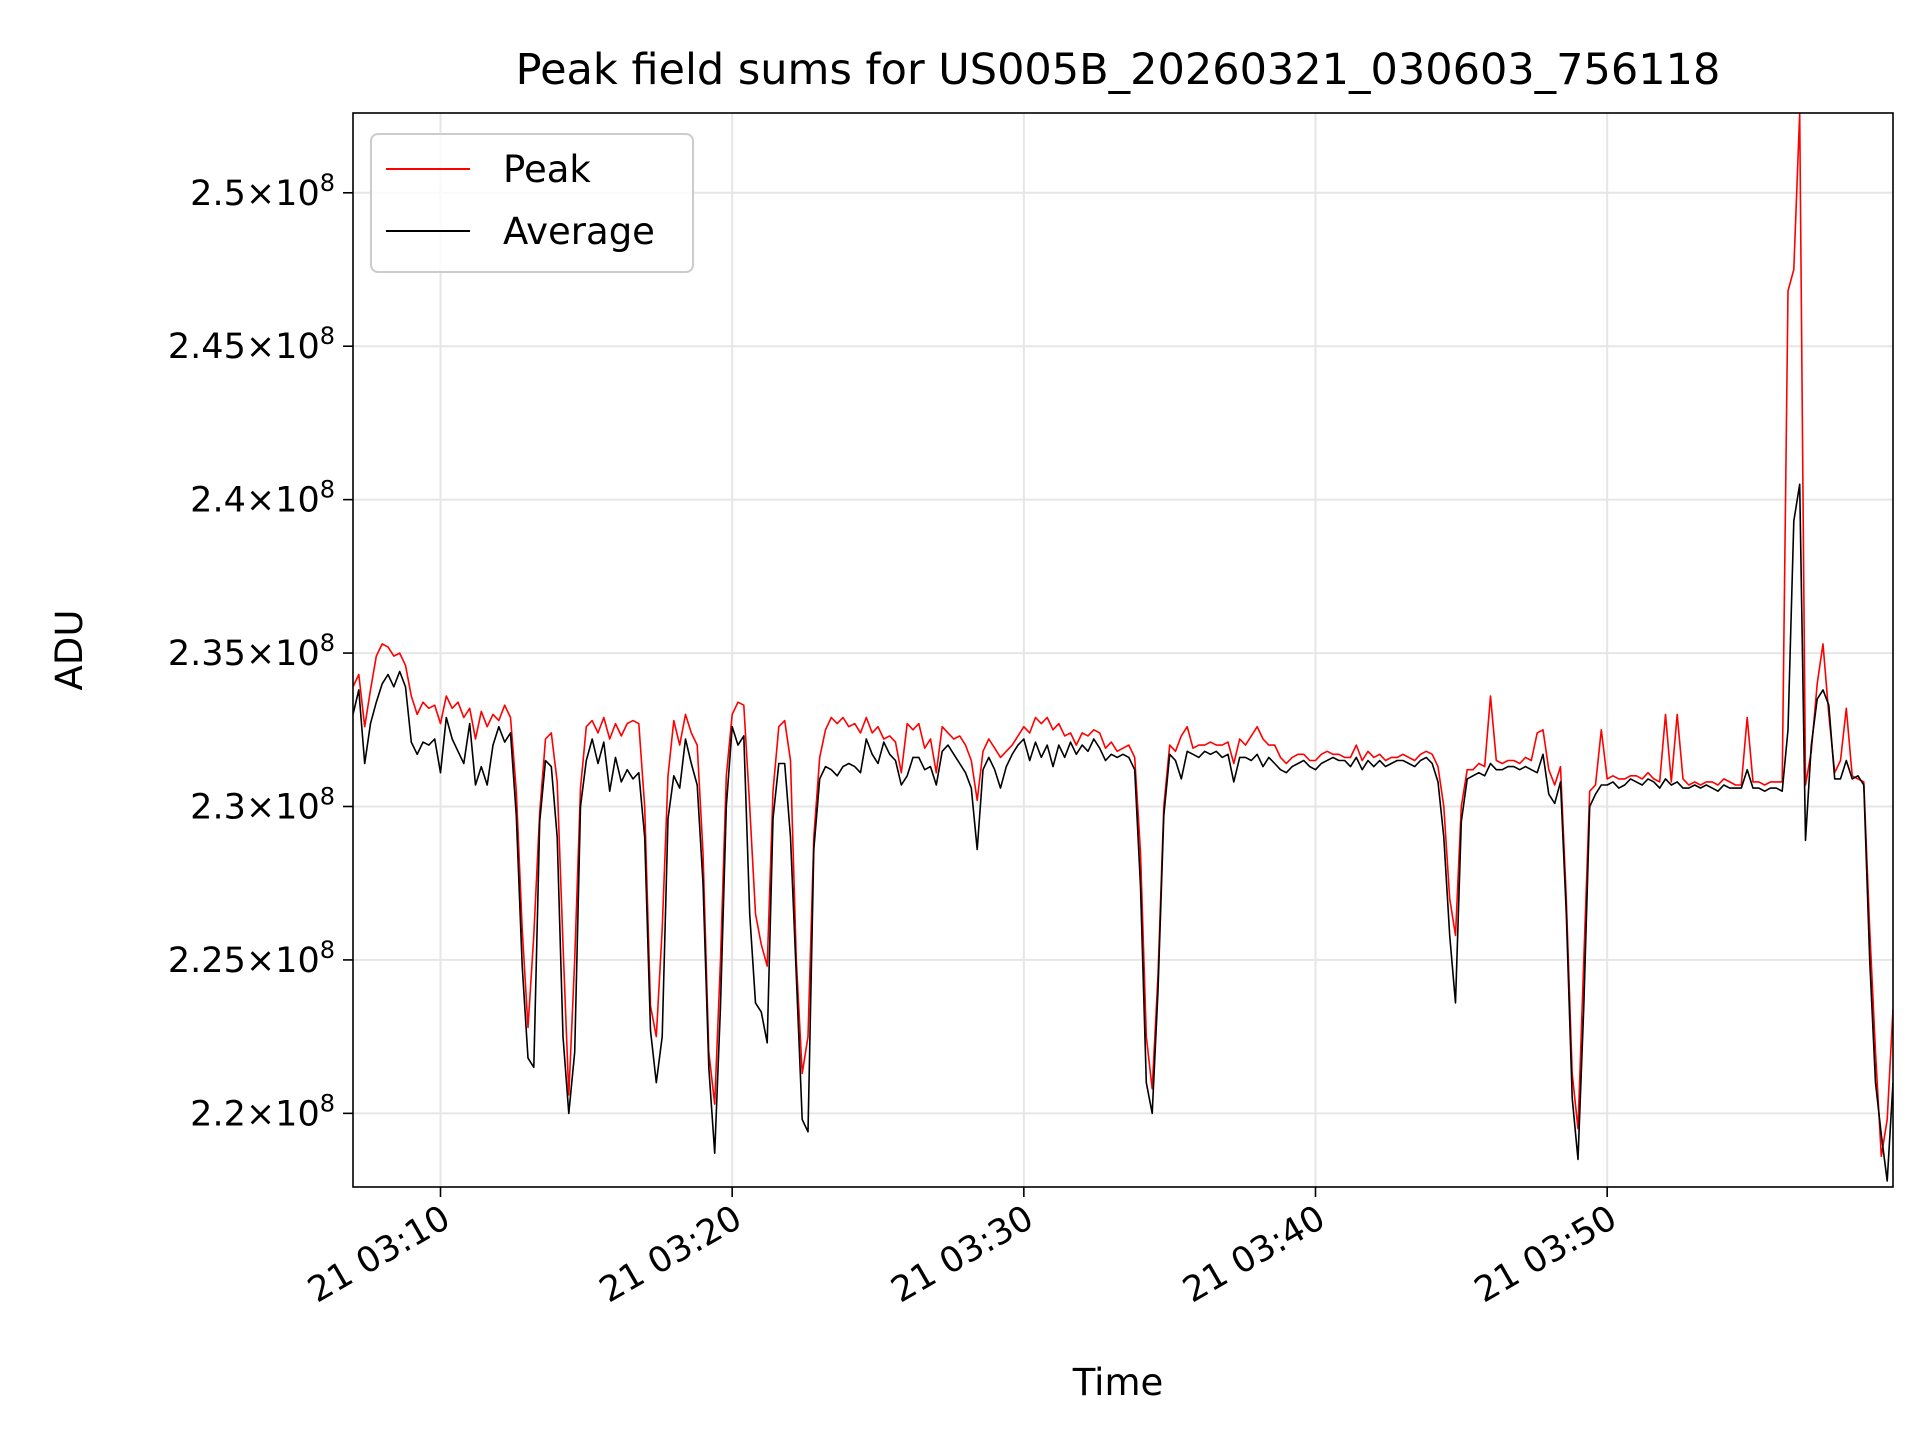  I want to click on y-tick-mantissa: 2.25, so click(207, 961).